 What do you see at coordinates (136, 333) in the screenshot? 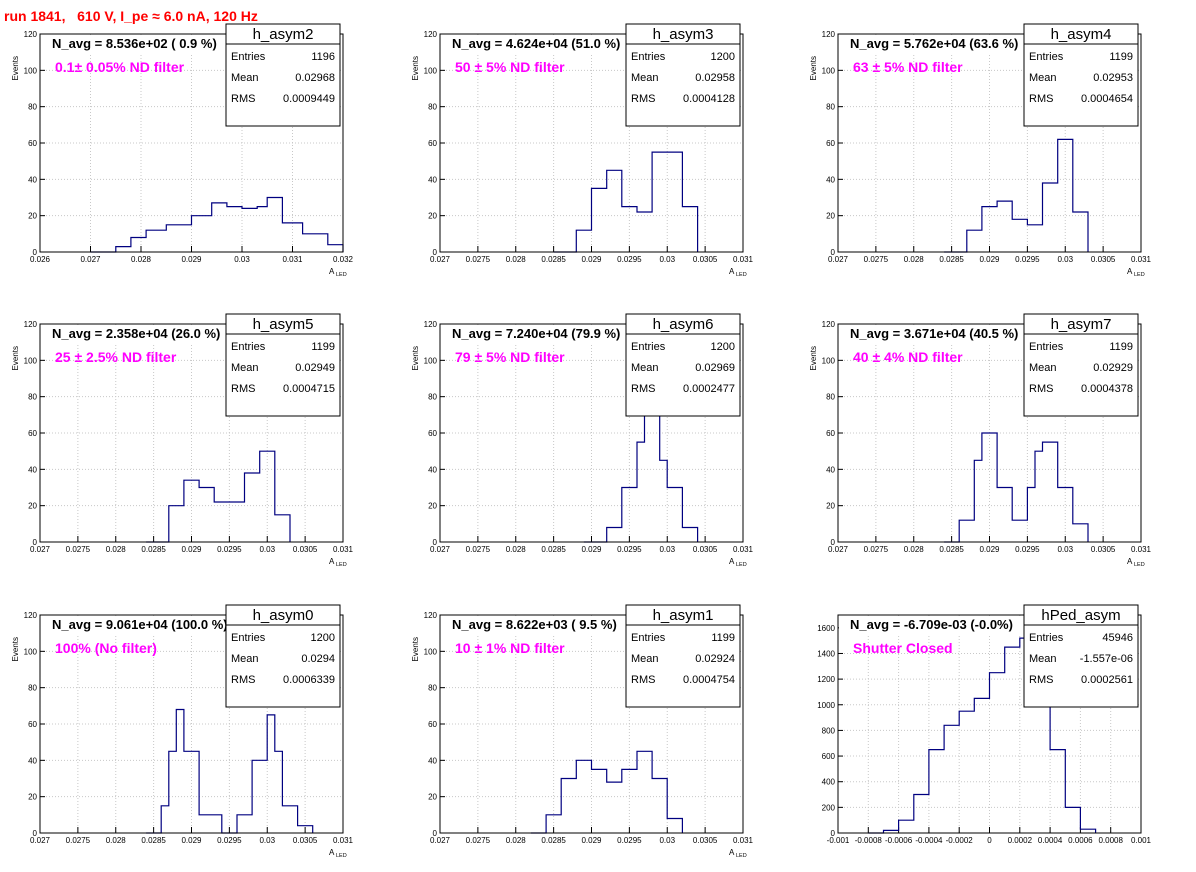
I see `navg-label: N_avg = 2.358e+04 (26.0 %)` at bounding box center [136, 333].